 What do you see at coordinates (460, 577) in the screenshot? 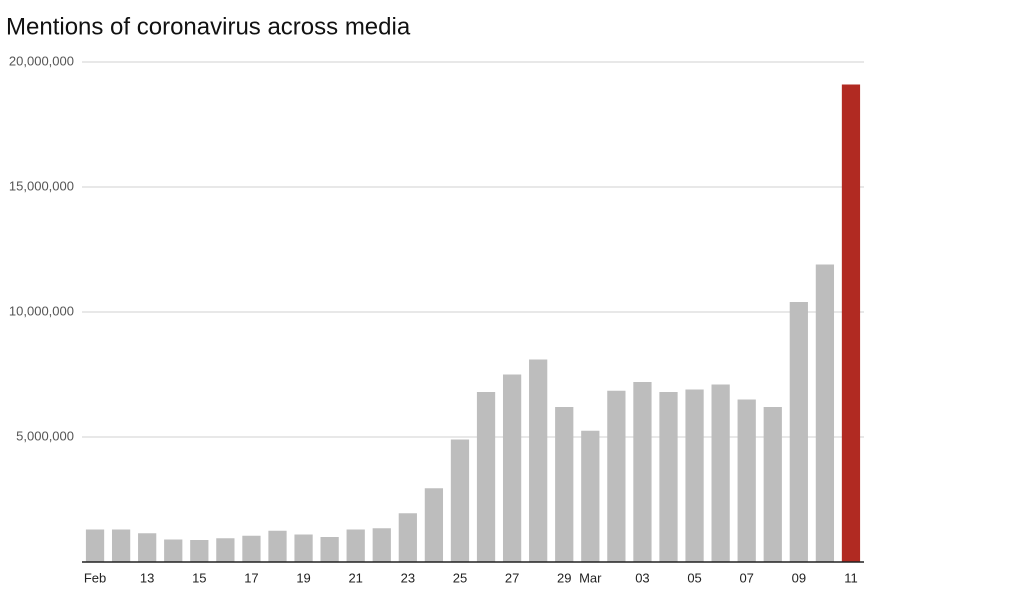
I see `x-tick-label: 25` at bounding box center [460, 577].